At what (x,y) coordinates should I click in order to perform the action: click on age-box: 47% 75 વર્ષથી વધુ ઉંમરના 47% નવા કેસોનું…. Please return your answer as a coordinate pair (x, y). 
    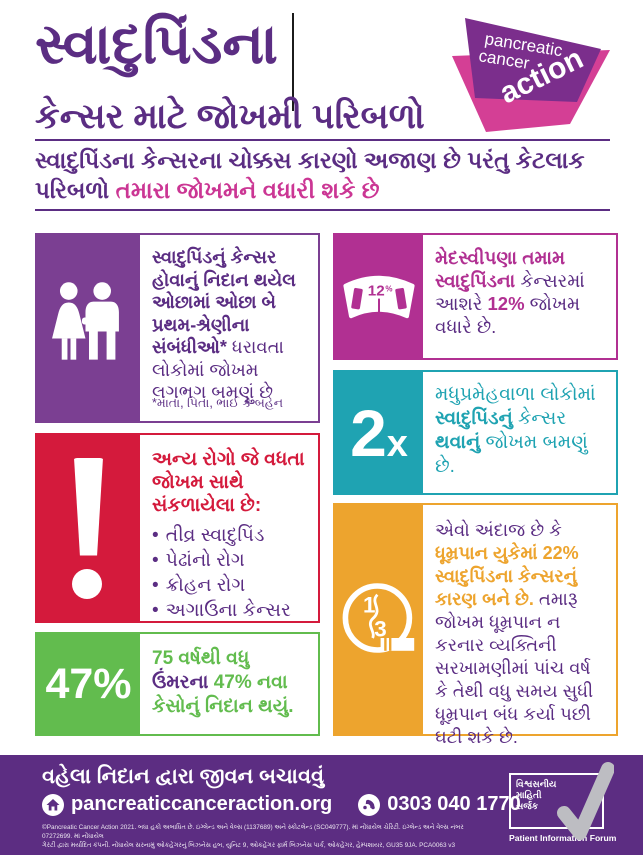
    Looking at the image, I should click on (177, 684).